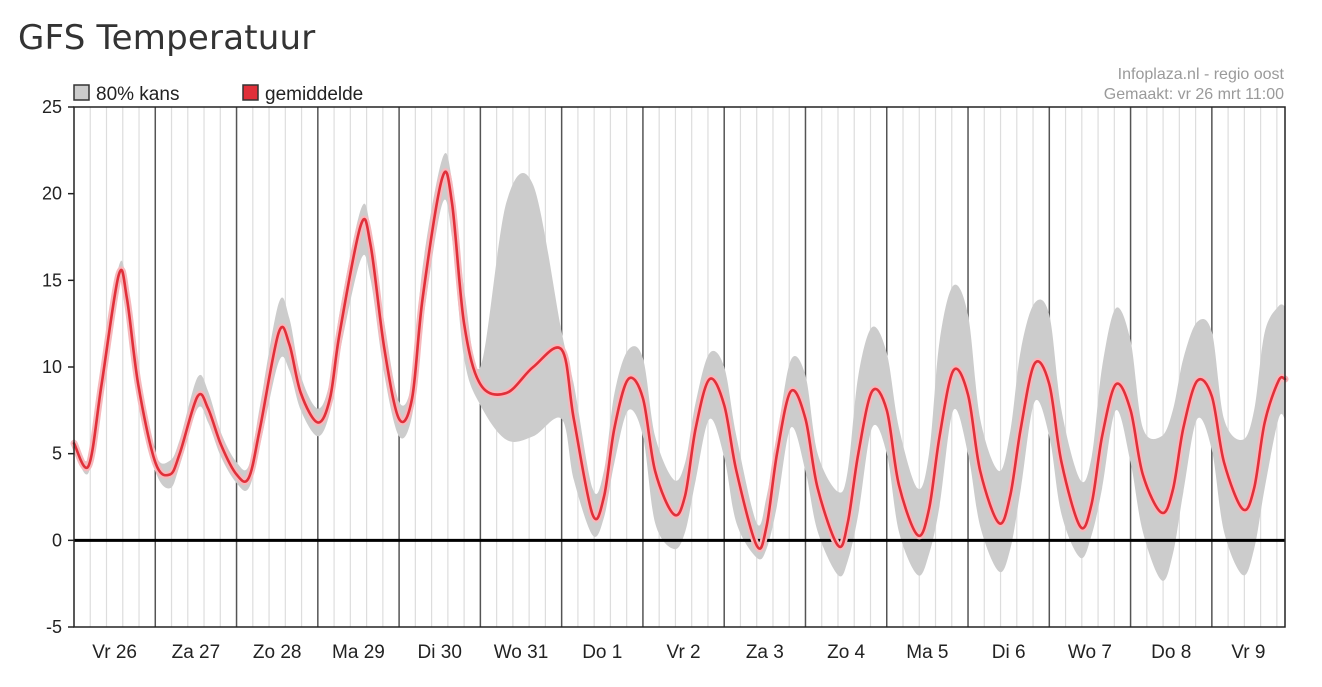 The image size is (1322, 687). What do you see at coordinates (846, 652) in the screenshot?
I see `x-day-label: Zo 4` at bounding box center [846, 652].